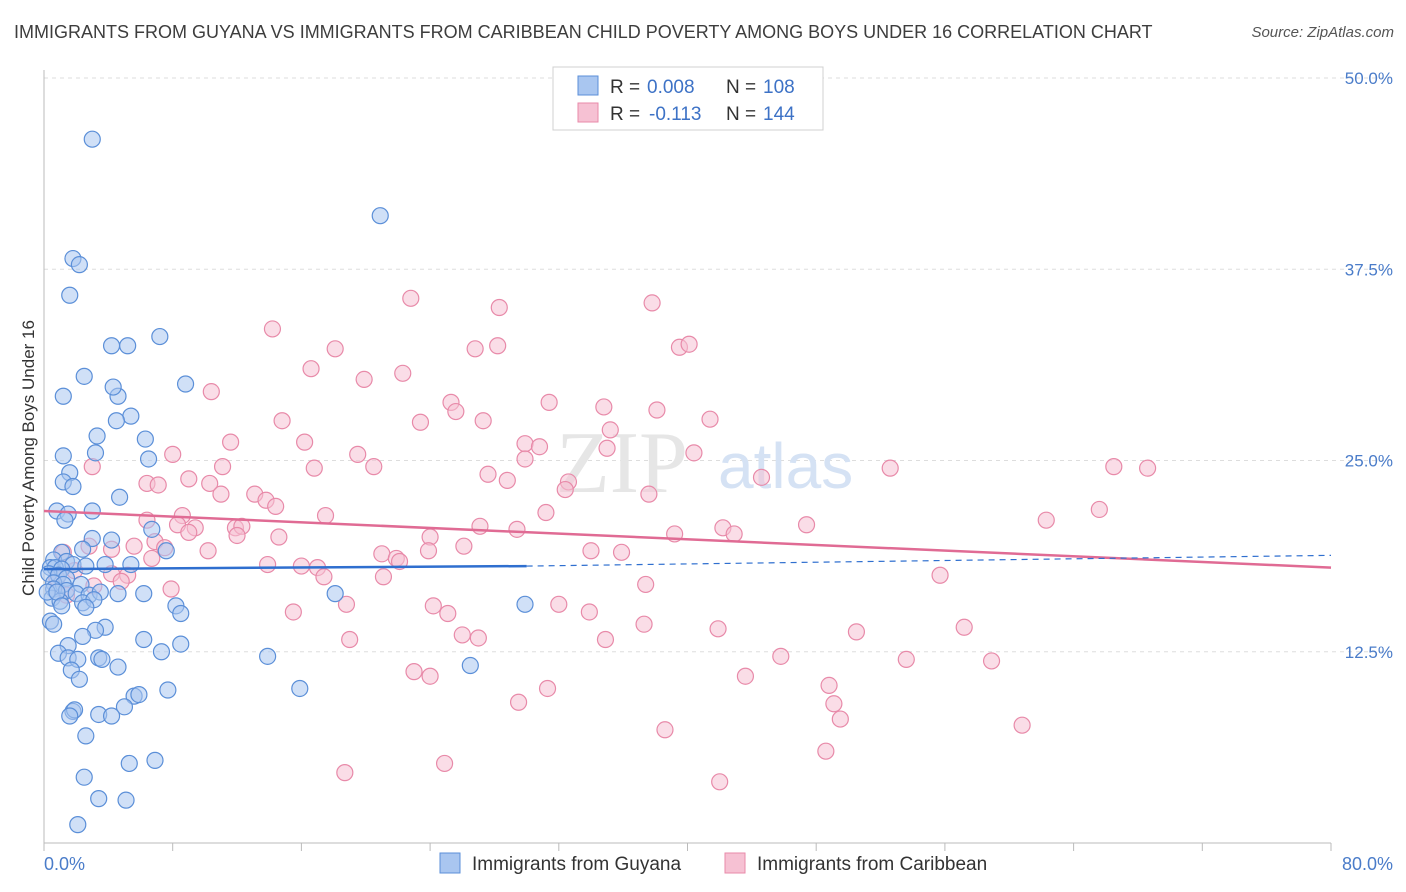  What do you see at coordinates (1322, 32) in the screenshot?
I see `source-note: Source: ZipAtlas.com` at bounding box center [1322, 32].